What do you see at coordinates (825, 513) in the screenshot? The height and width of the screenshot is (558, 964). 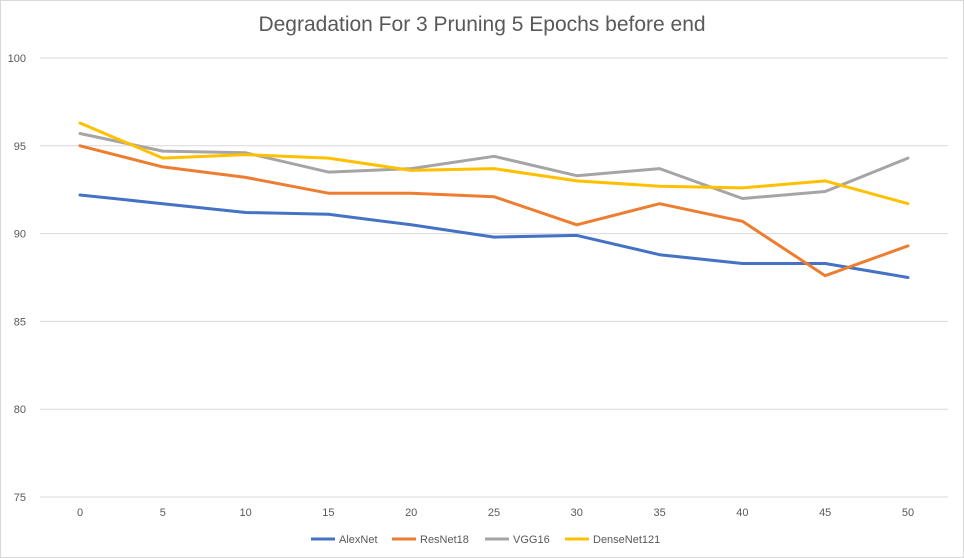 I see `x-tick-label: 45` at bounding box center [825, 513].